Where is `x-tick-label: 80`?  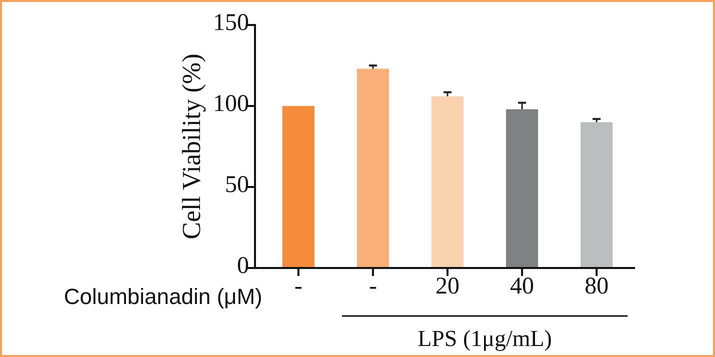 x-tick-label: 80 is located at coordinates (596, 286).